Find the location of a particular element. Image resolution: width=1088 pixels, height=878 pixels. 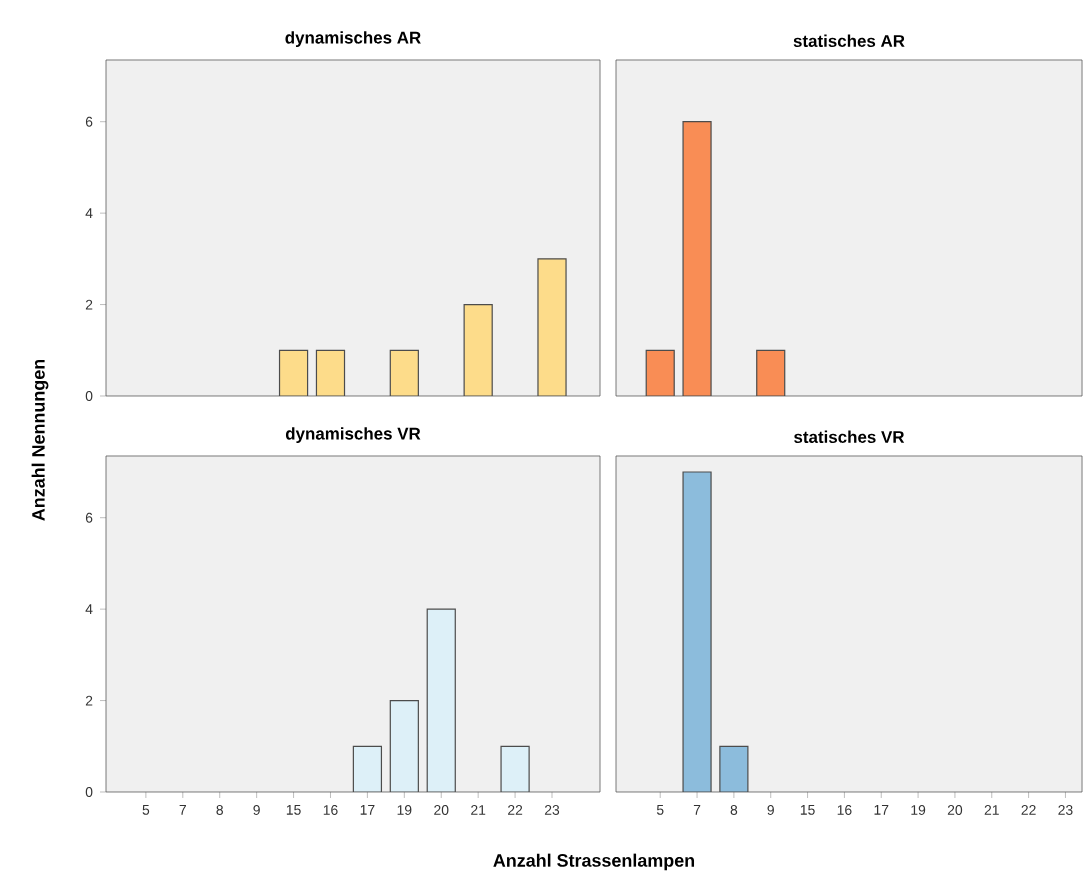

chart-title: statisches AR is located at coordinates (849, 40).